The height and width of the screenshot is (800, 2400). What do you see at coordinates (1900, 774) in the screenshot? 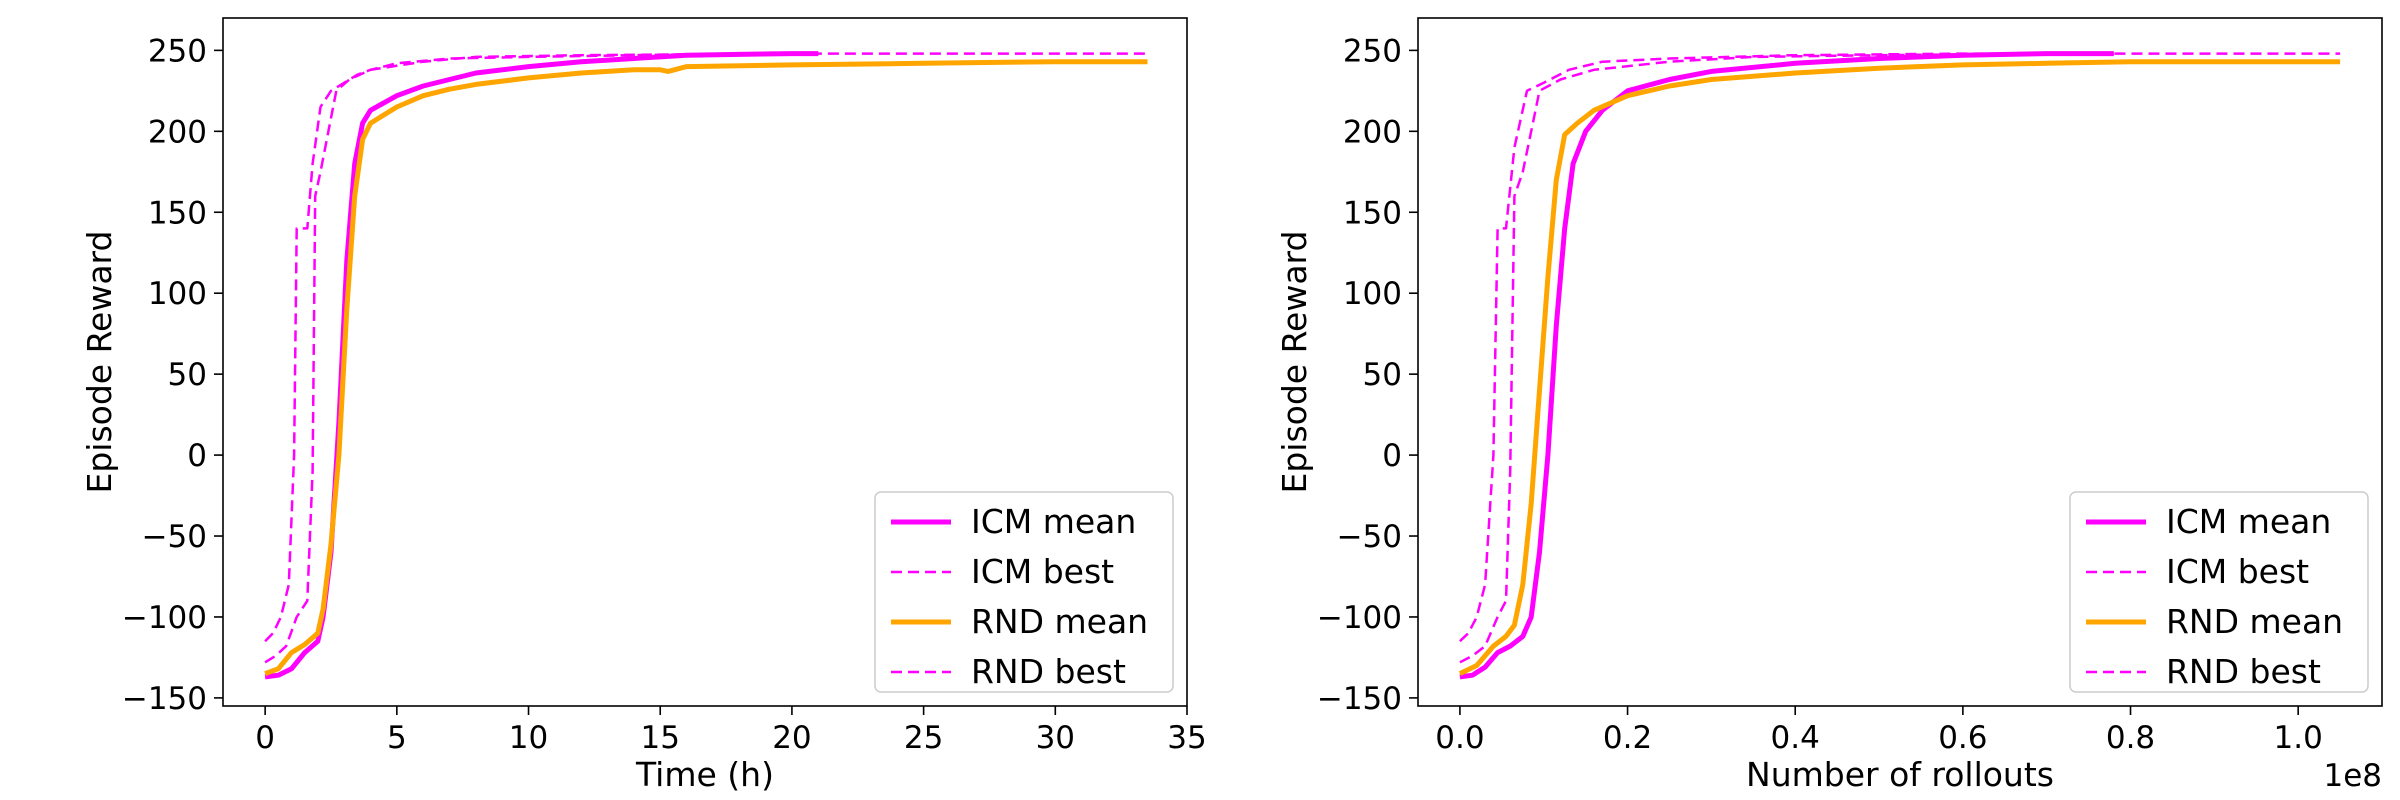
I see `x-axis-label: Number of rollouts` at bounding box center [1900, 774].